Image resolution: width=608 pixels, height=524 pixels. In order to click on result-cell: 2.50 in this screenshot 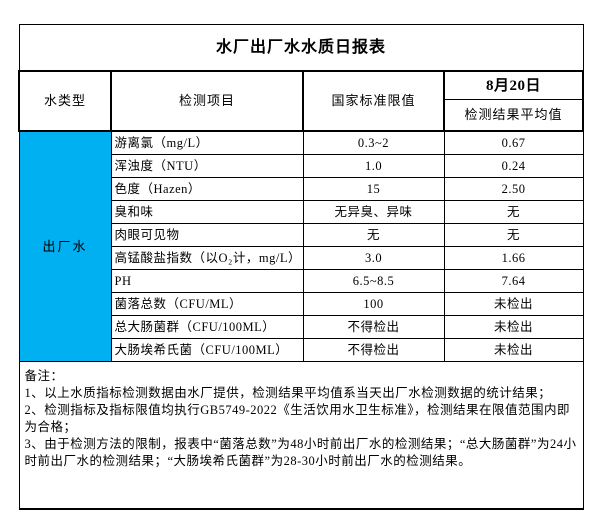, I will do `click(513, 189)`.